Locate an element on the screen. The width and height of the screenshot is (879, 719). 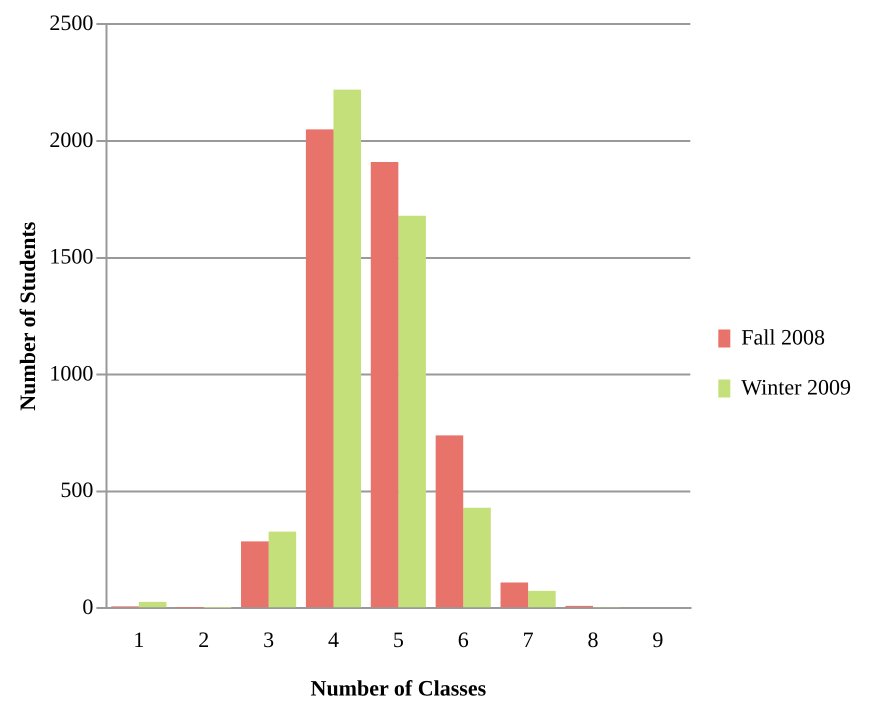
y-tick-label: 0 is located at coordinates (88, 606).